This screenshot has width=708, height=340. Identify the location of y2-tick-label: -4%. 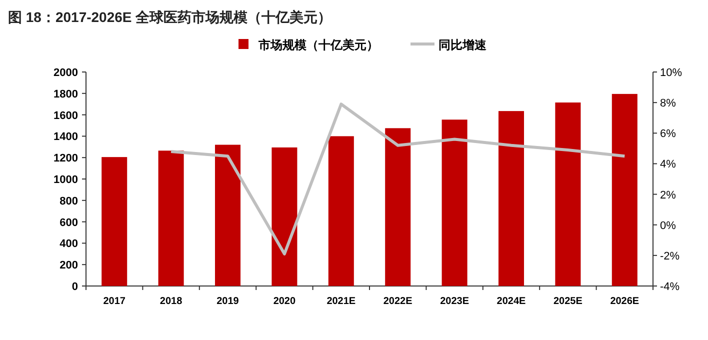
(670, 287).